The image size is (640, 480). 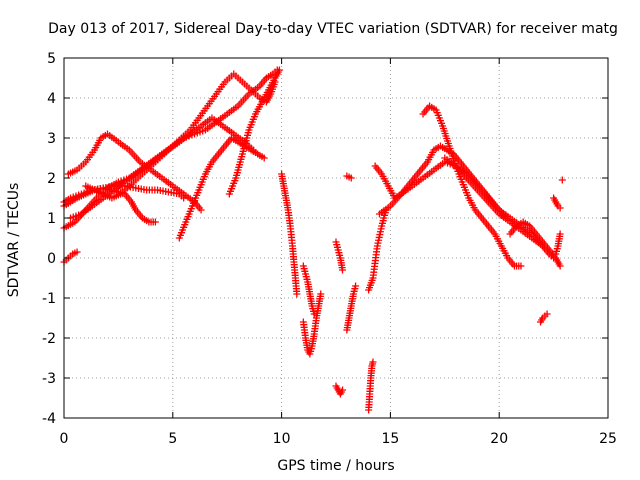 I want to click on x-tick-label: 5, so click(x=172, y=439).